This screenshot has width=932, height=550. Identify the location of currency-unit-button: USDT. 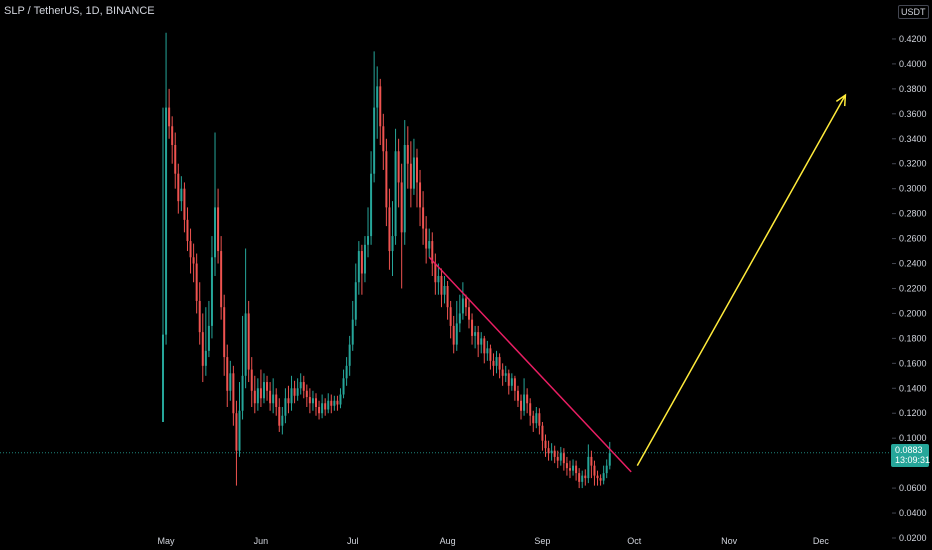
(913, 12).